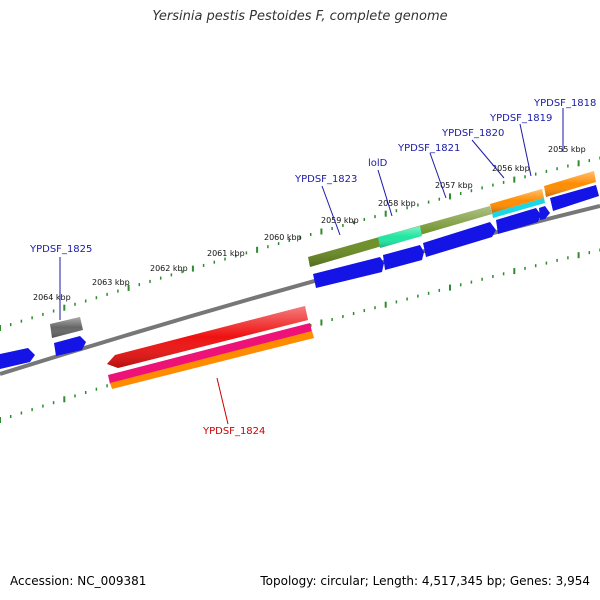 The height and width of the screenshot is (600, 600). What do you see at coordinates (378, 163) in the screenshot?
I see `gene-label: lolD` at bounding box center [378, 163].